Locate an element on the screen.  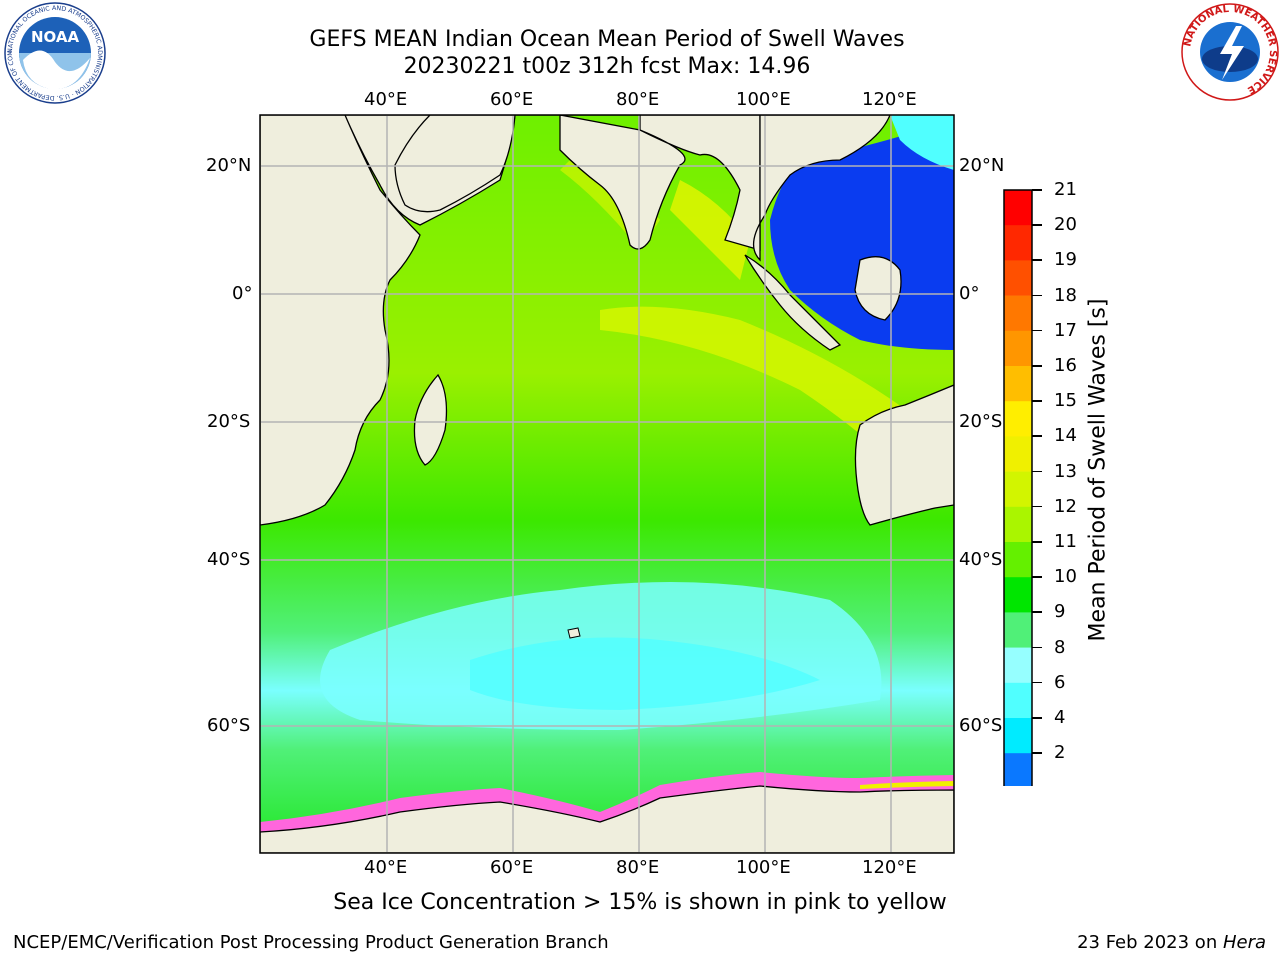
west-pacific-cyan is located at coordinates (922, 142).